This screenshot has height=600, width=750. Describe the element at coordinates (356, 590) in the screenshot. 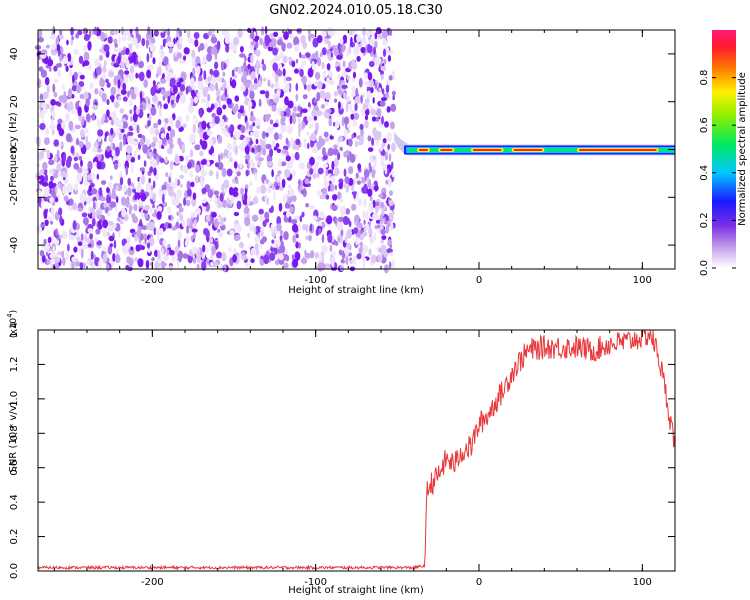

I see `snr-x-axis-label: Height of straight line (km)` at that location.